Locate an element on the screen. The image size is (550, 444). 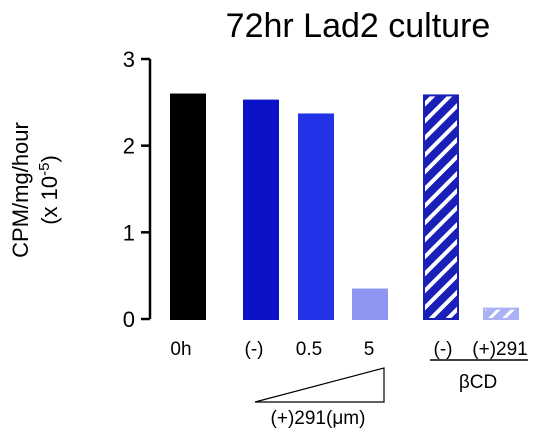
cyclodextrin-group-label: βCD is located at coordinates (478, 382).